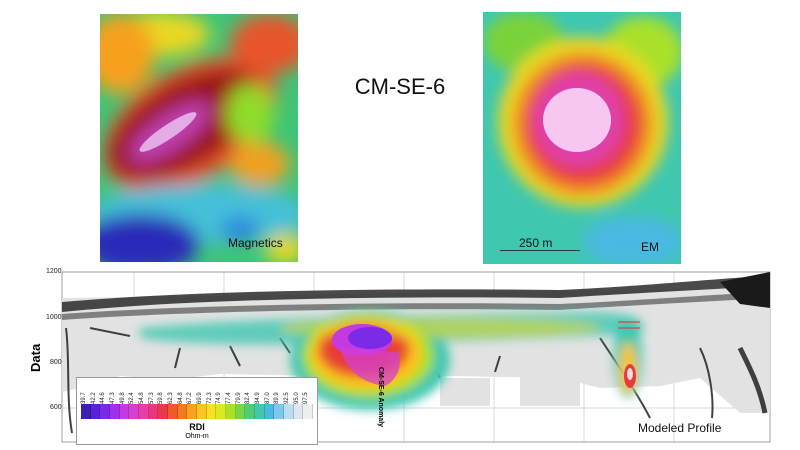  Describe the element at coordinates (296, 398) in the screenshot. I see `legend-value: 95.0` at that location.